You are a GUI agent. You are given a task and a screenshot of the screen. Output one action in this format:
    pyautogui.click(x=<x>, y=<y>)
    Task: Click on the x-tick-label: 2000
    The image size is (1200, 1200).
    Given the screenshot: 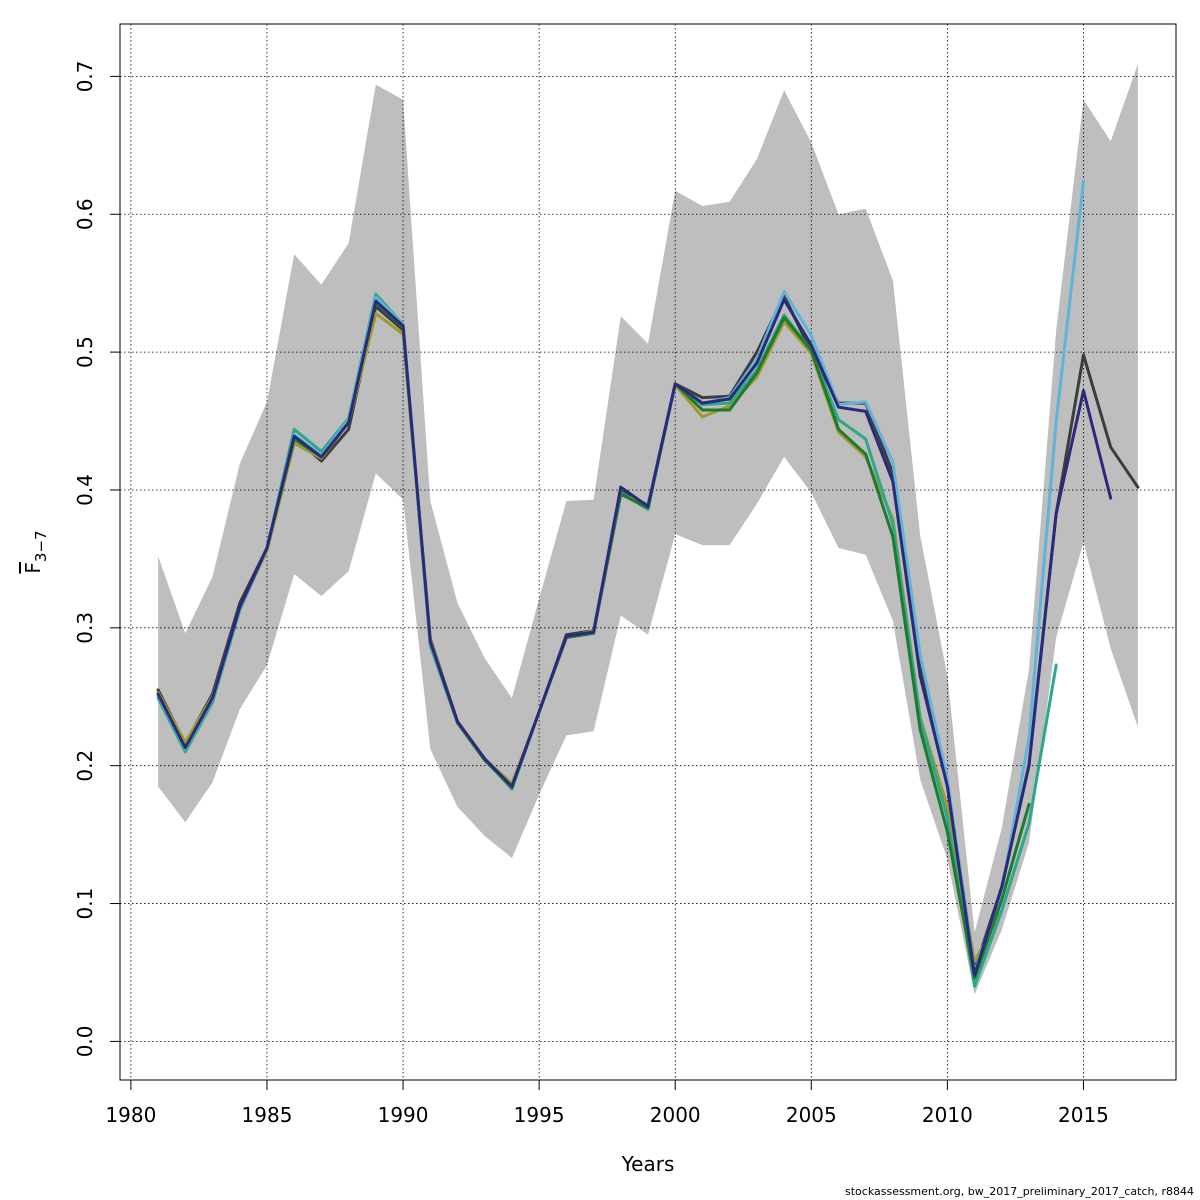 What is the action you would take?
    pyautogui.click(x=675, y=1115)
    